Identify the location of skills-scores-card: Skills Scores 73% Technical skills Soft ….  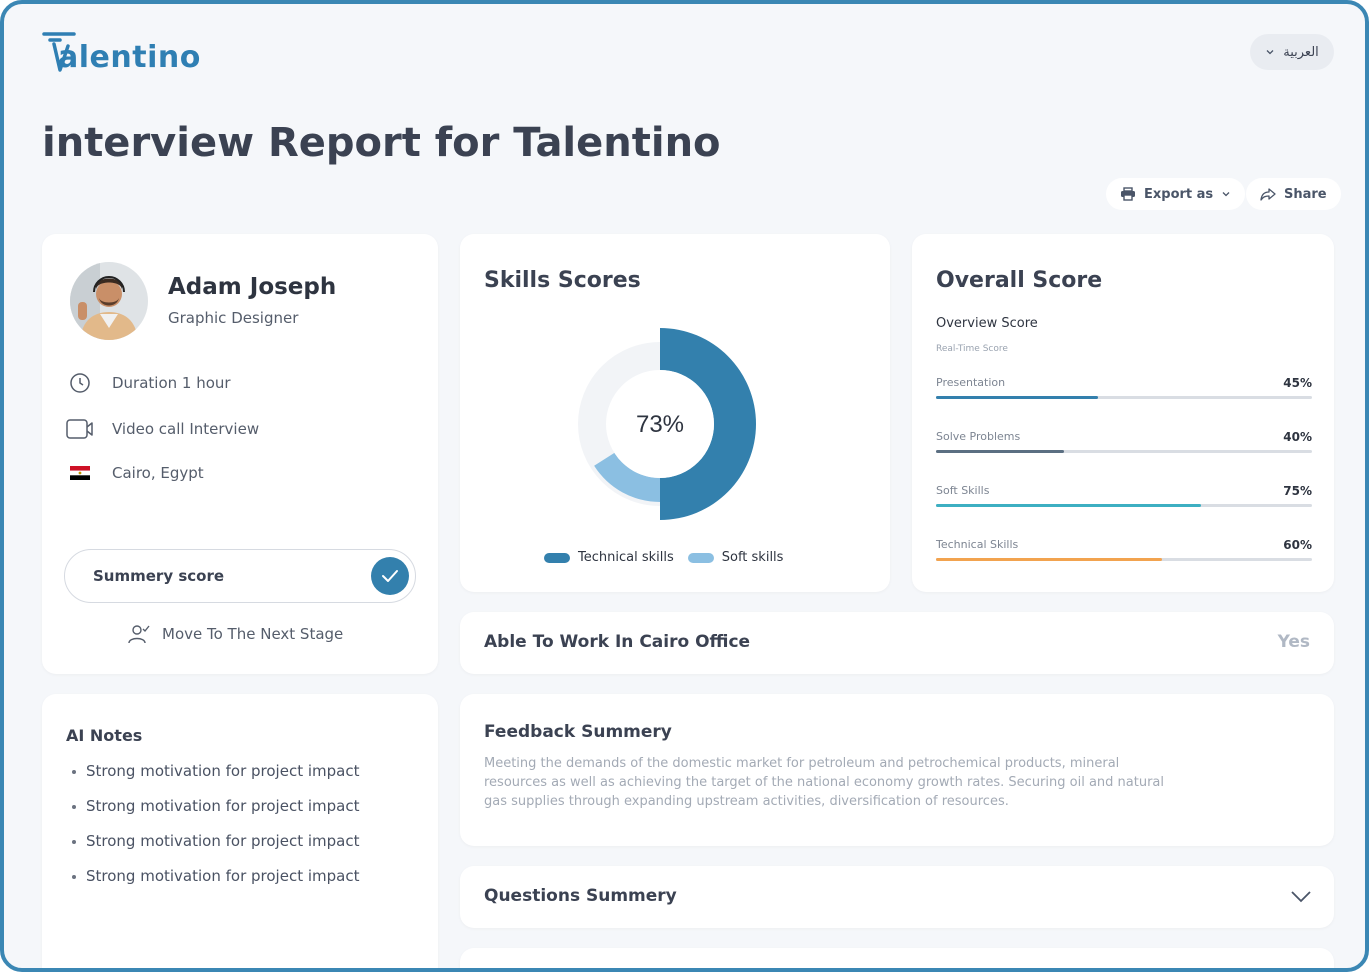
(675, 413).